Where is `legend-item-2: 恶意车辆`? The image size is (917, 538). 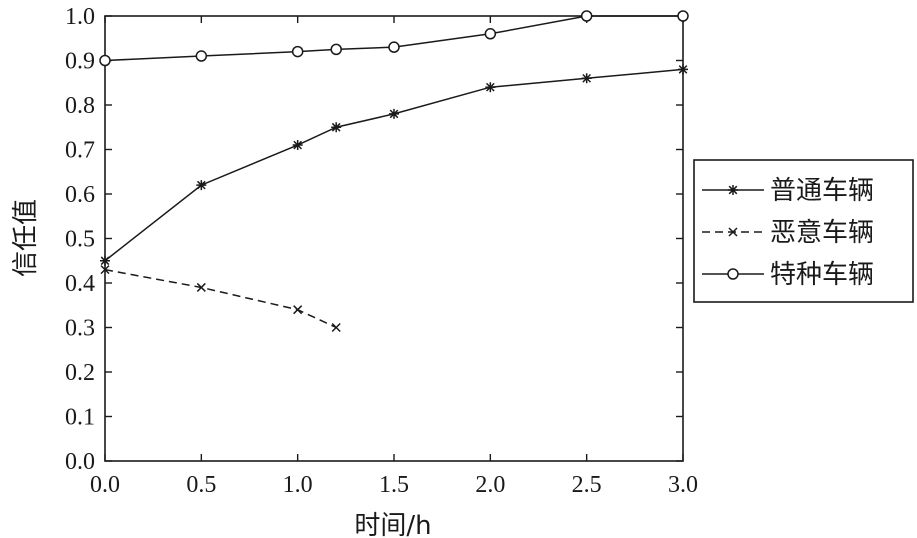
legend-item-2: 恶意车辆 is located at coordinates (788, 233).